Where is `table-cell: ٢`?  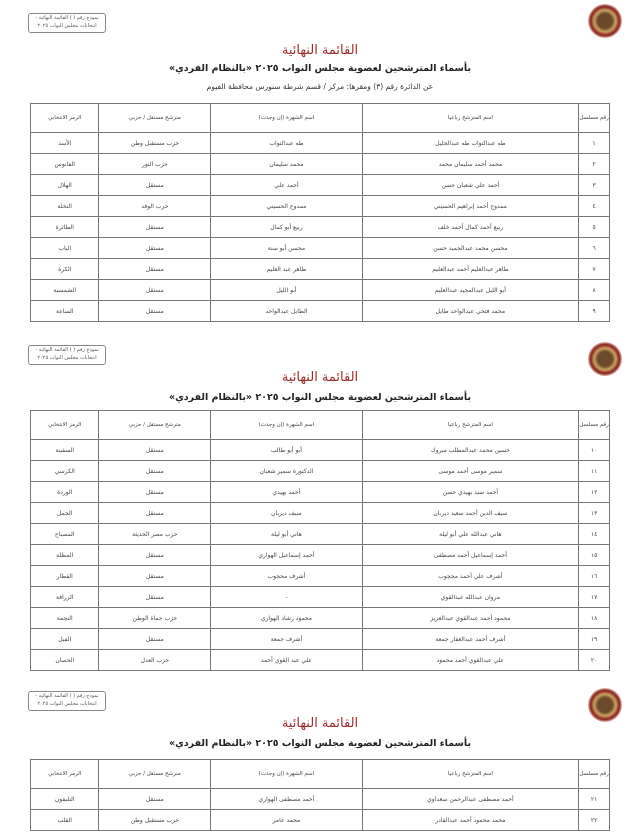 table-cell: ٢ is located at coordinates (594, 164).